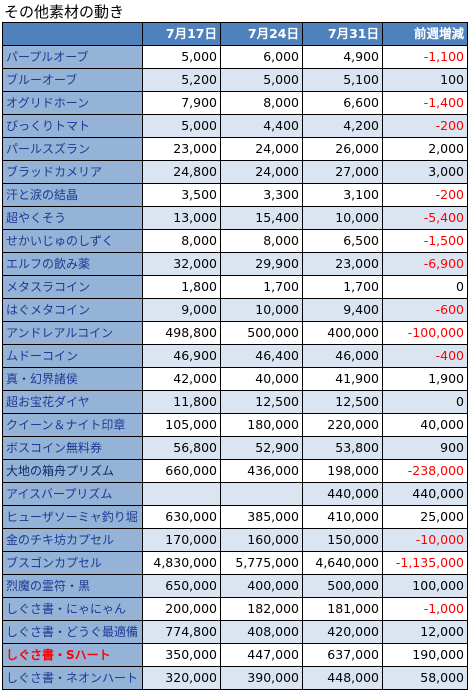 The image size is (470, 690). What do you see at coordinates (181, 586) in the screenshot?
I see `price-cell: 650,000` at bounding box center [181, 586].